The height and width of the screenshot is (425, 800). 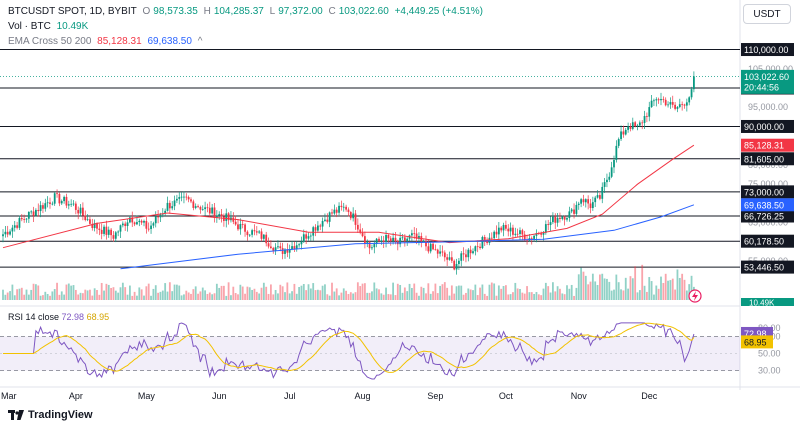 What do you see at coordinates (50, 41) in the screenshot?
I see `ema-label: EMA Cross 50 200` at bounding box center [50, 41].